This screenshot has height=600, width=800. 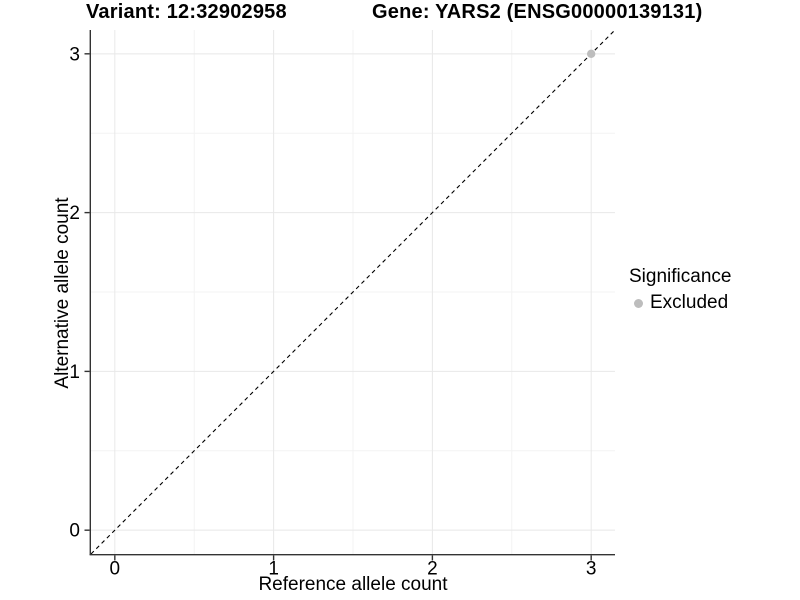 What do you see at coordinates (74, 372) in the screenshot?
I see `y-tick-label: 1` at bounding box center [74, 372].